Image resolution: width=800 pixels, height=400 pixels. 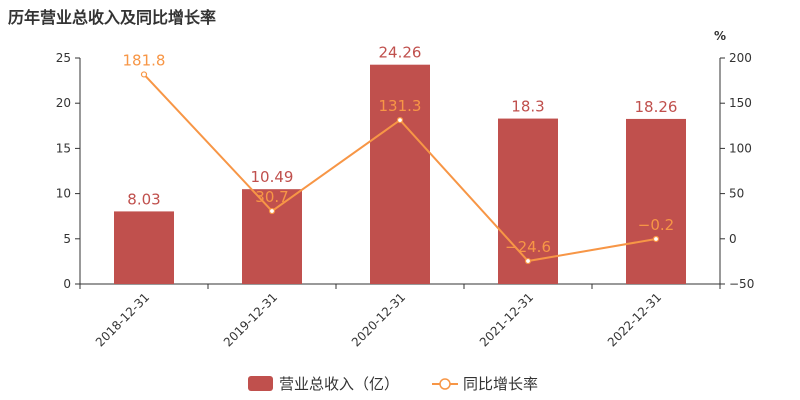 I want to click on x-tick-label: 2018-12-31, so click(x=122, y=319).